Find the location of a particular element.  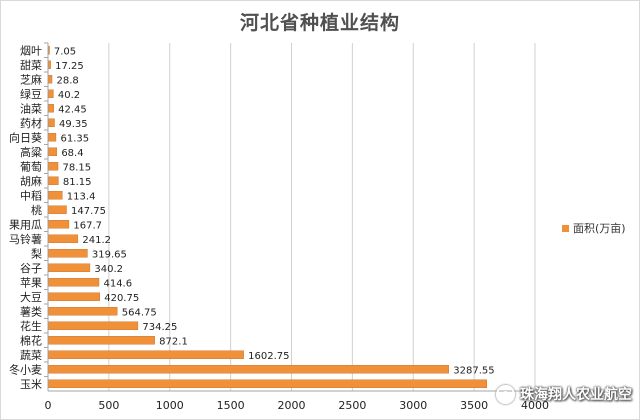

data-label: 1602.75 is located at coordinates (268, 356).